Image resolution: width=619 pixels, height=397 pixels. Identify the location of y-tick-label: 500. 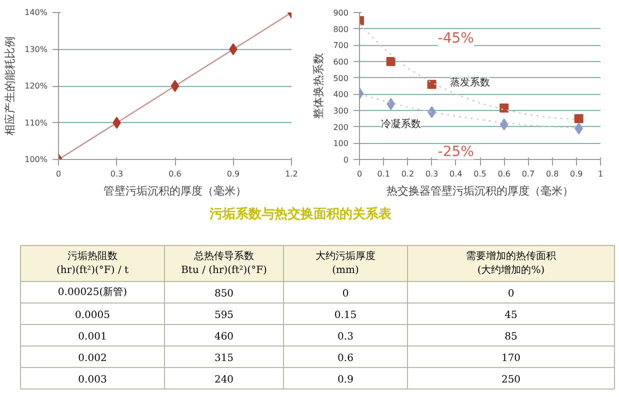
(341, 78).